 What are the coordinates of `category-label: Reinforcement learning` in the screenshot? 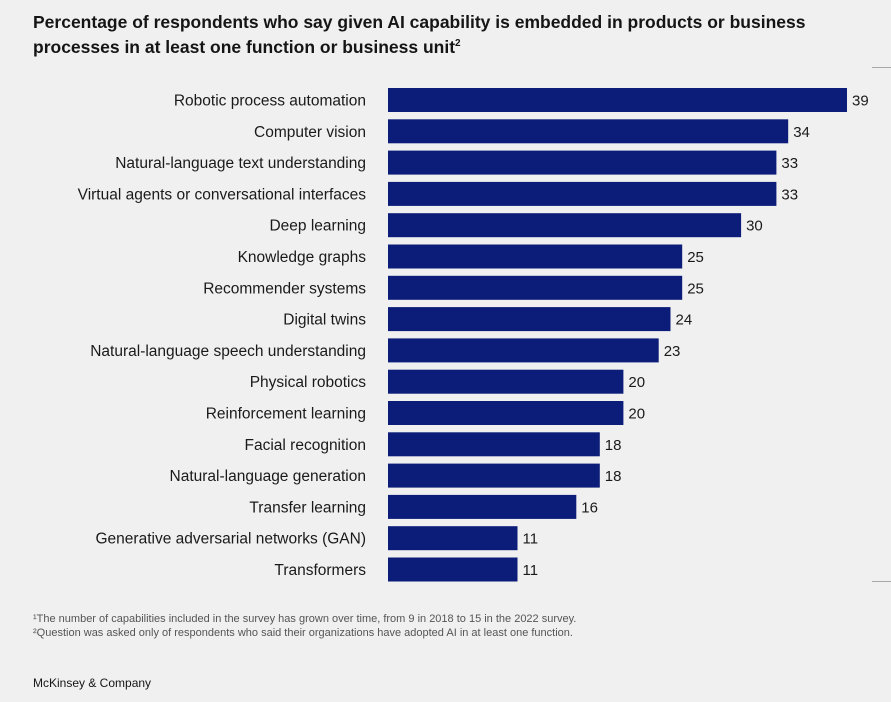 It's located at (286, 414).